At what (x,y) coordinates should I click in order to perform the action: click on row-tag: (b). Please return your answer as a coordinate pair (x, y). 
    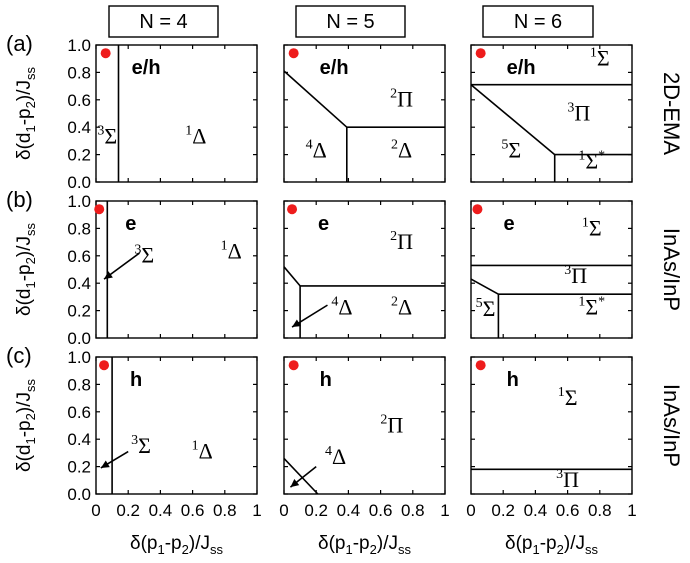
    Looking at the image, I should click on (19, 199).